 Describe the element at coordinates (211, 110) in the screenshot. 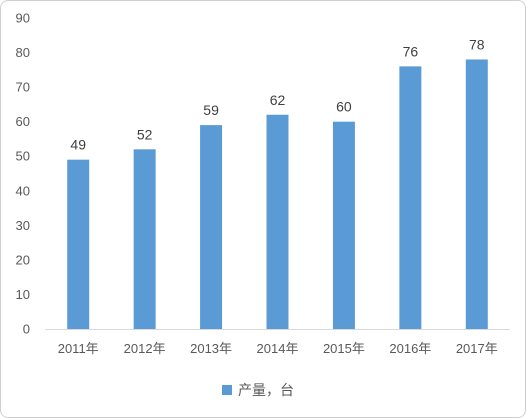

I see `data-label: 59` at that location.